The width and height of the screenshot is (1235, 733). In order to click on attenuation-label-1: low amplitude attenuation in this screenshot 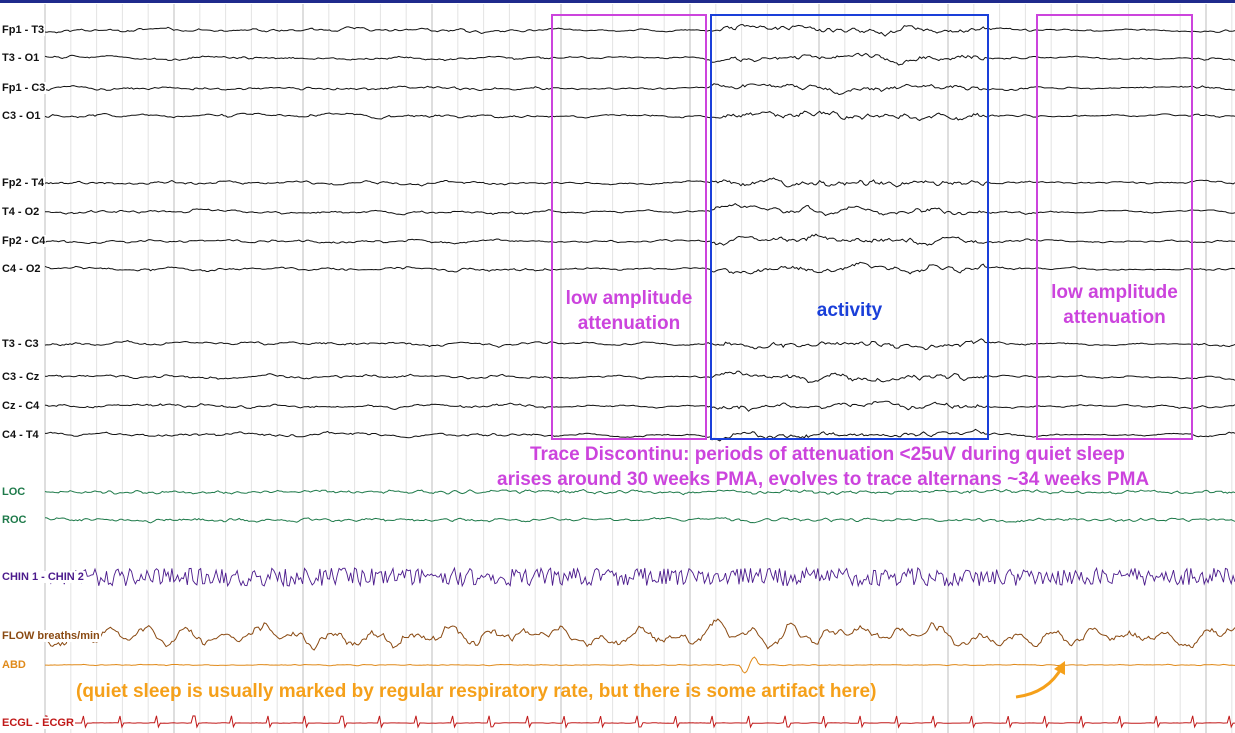, I will do `click(629, 311)`.